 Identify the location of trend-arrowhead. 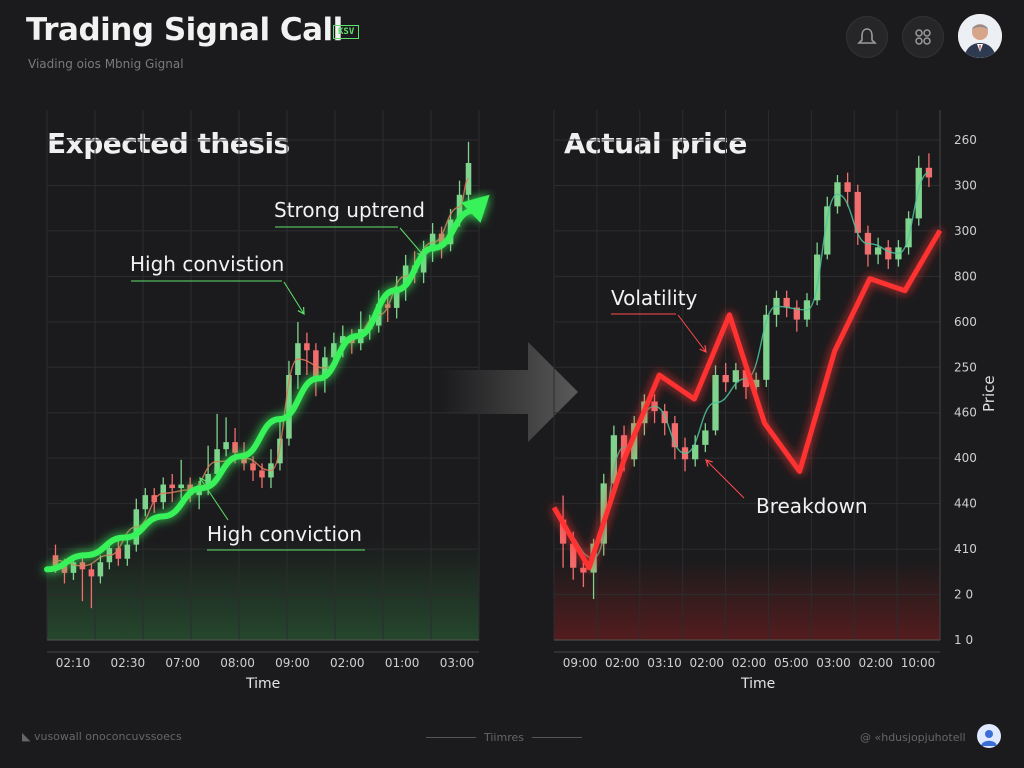
(475, 208).